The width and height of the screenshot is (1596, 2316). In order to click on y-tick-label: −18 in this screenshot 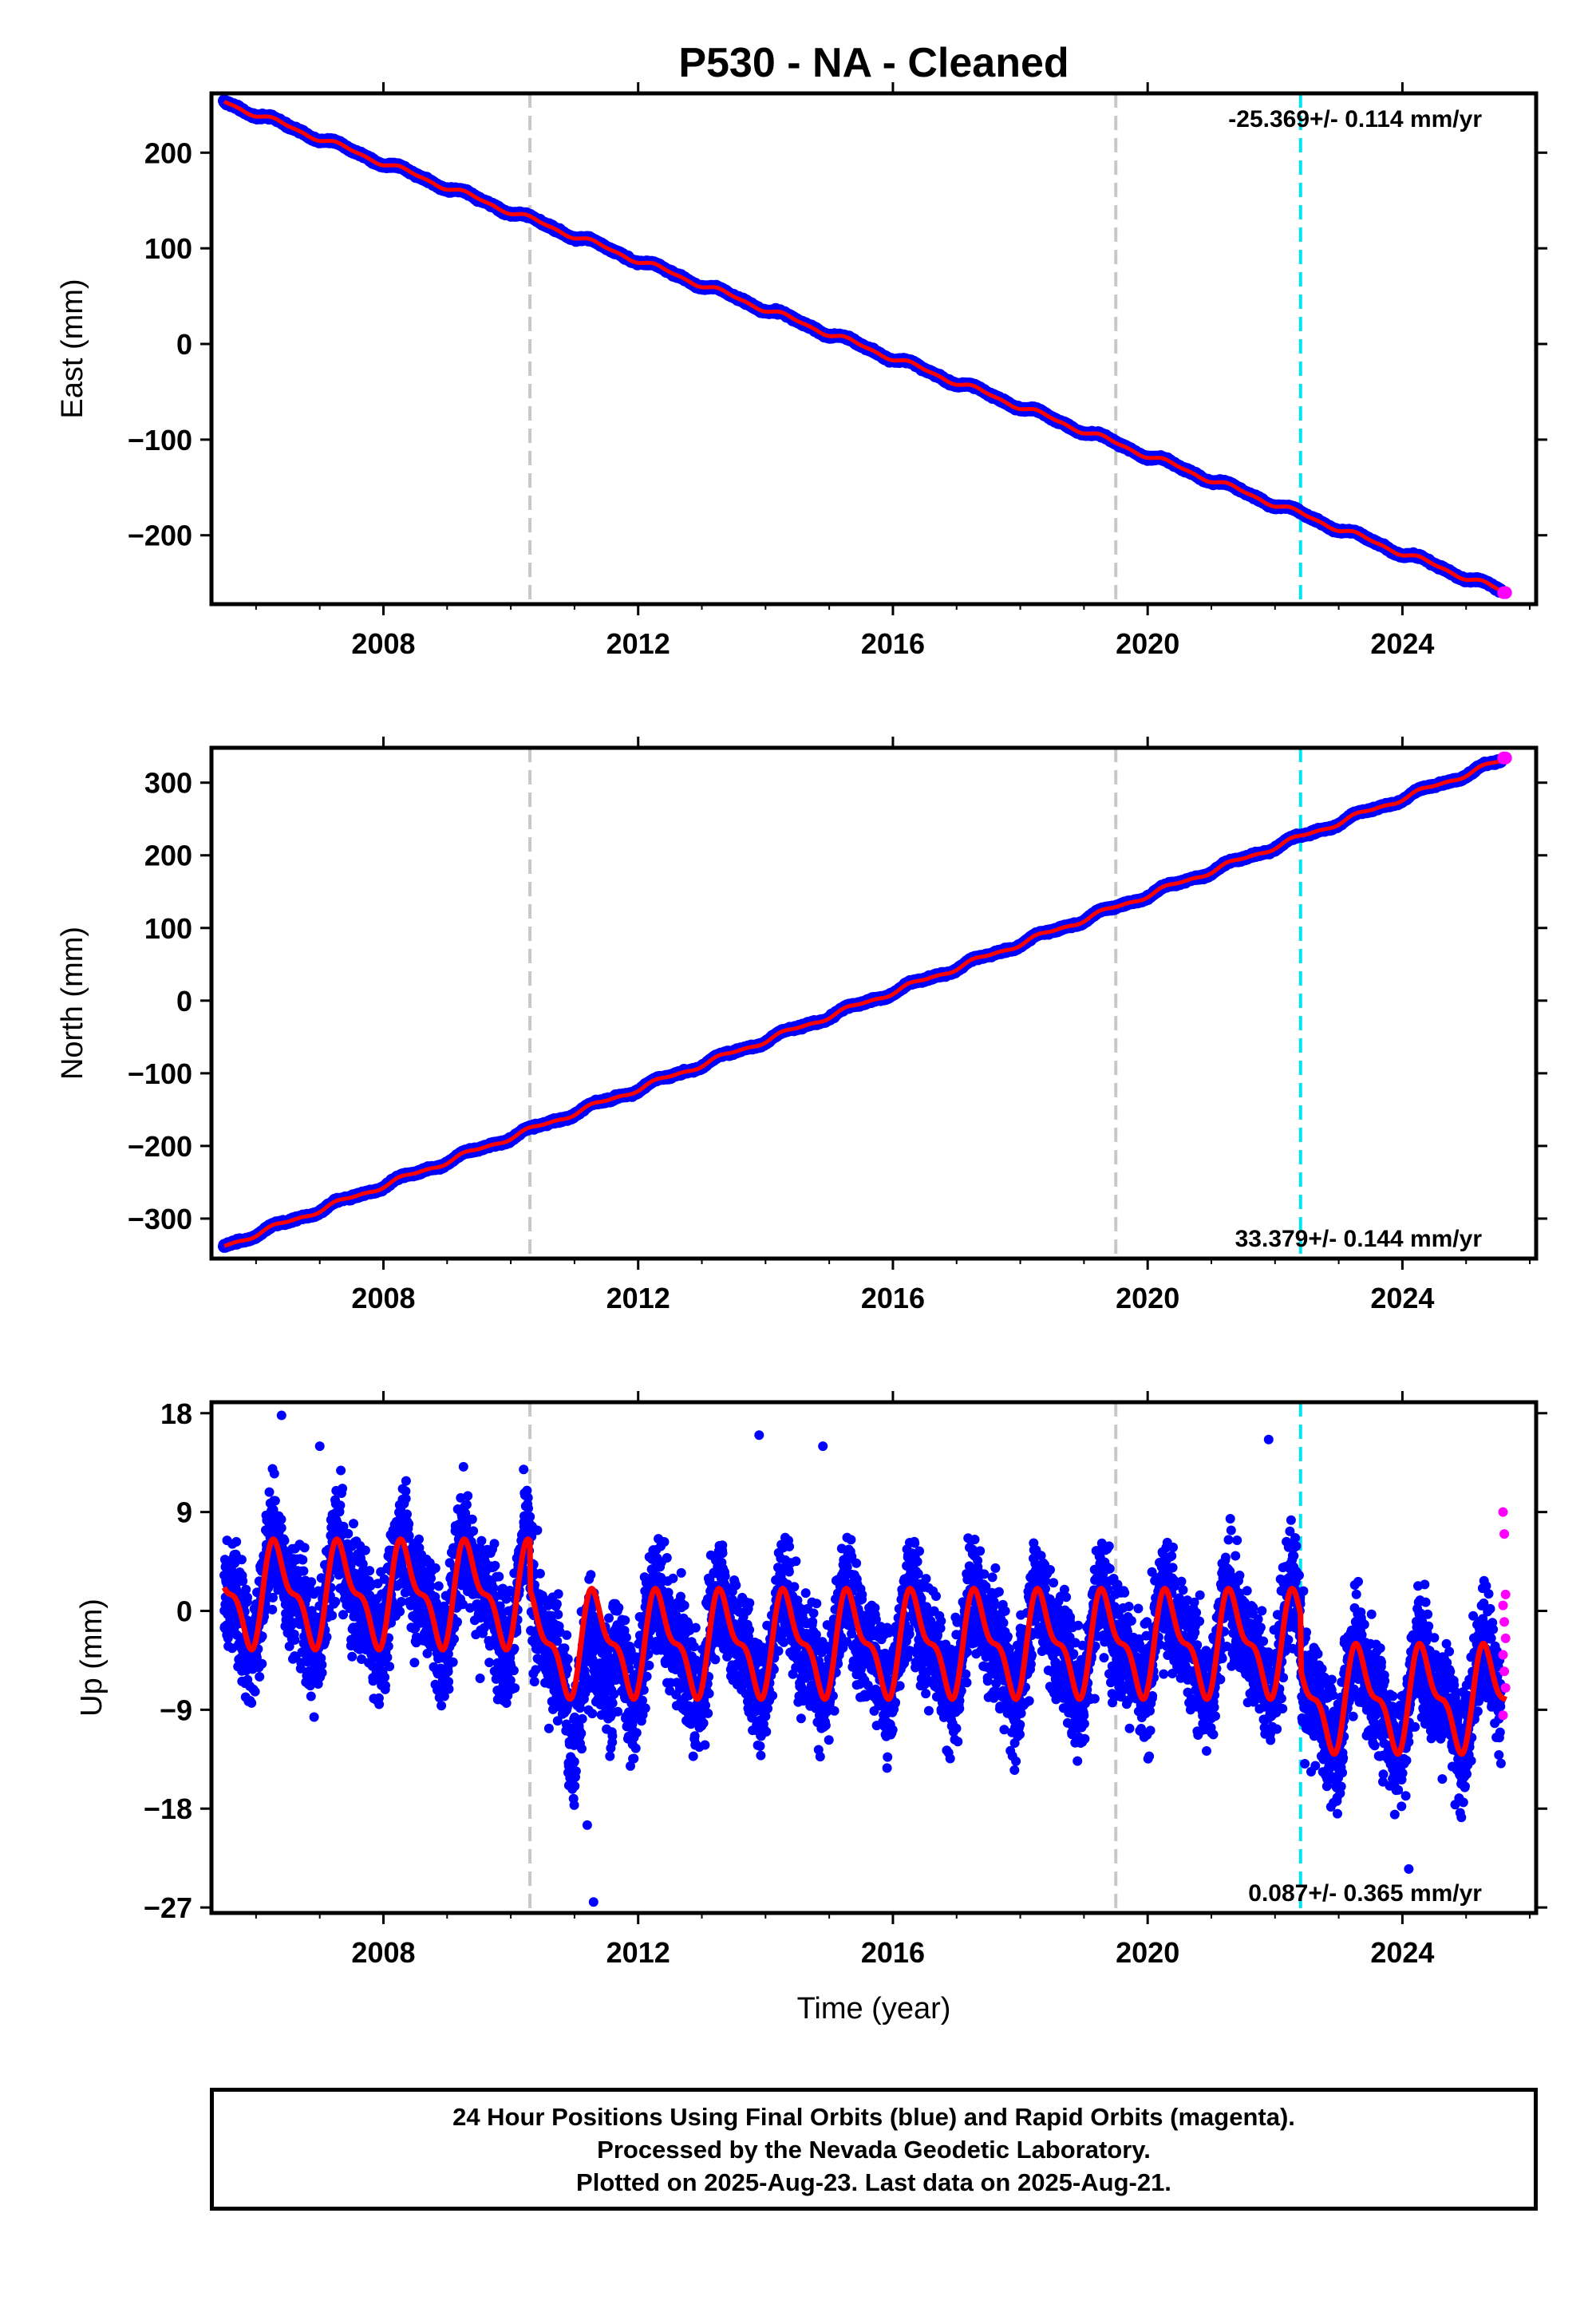, I will do `click(168, 1808)`.